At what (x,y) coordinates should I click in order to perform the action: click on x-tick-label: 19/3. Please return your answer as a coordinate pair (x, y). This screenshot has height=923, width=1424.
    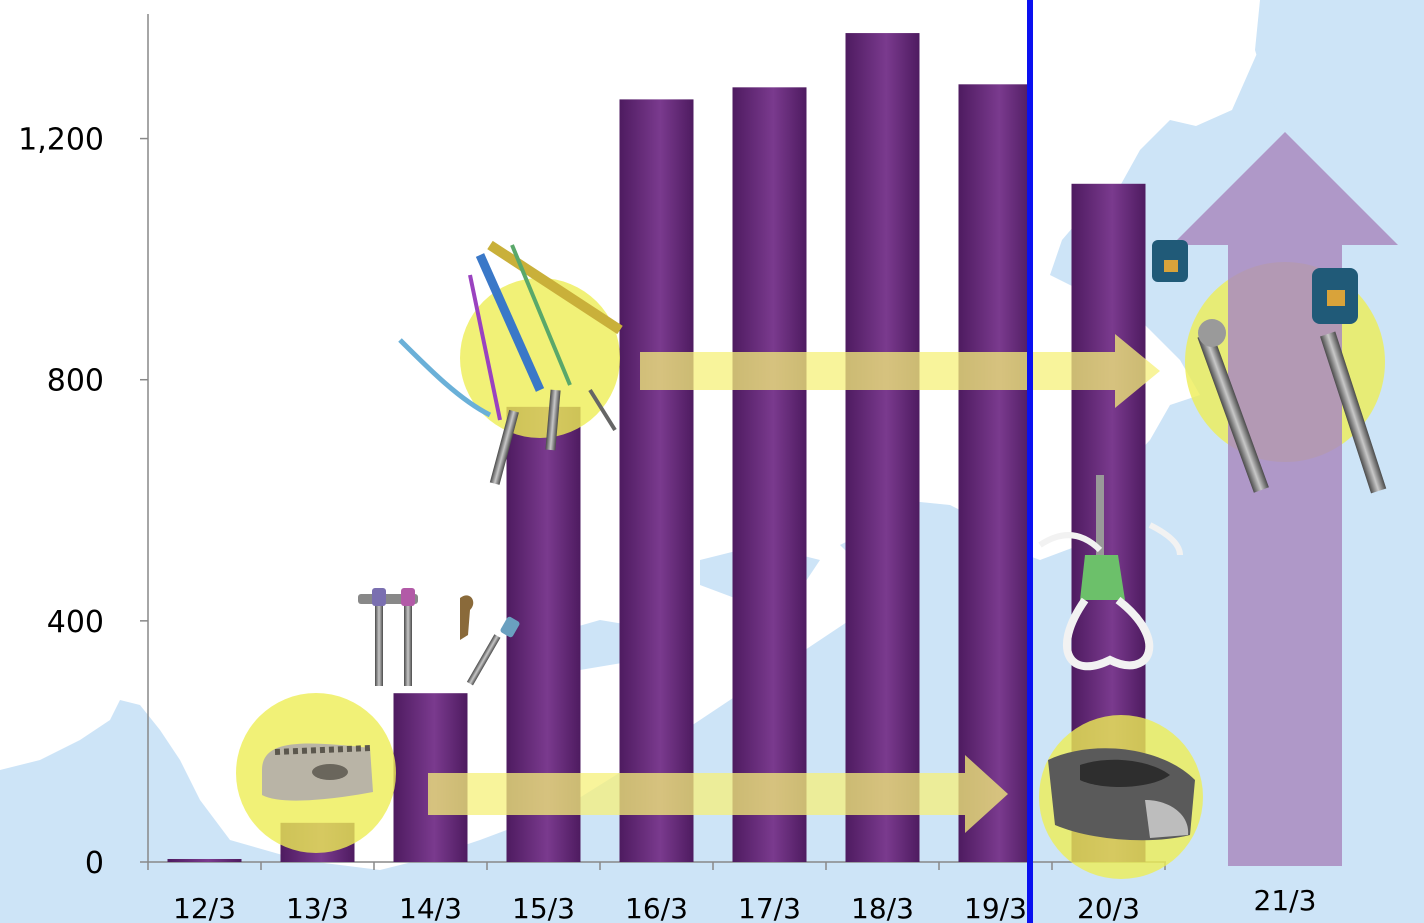
    Looking at the image, I should click on (995, 907).